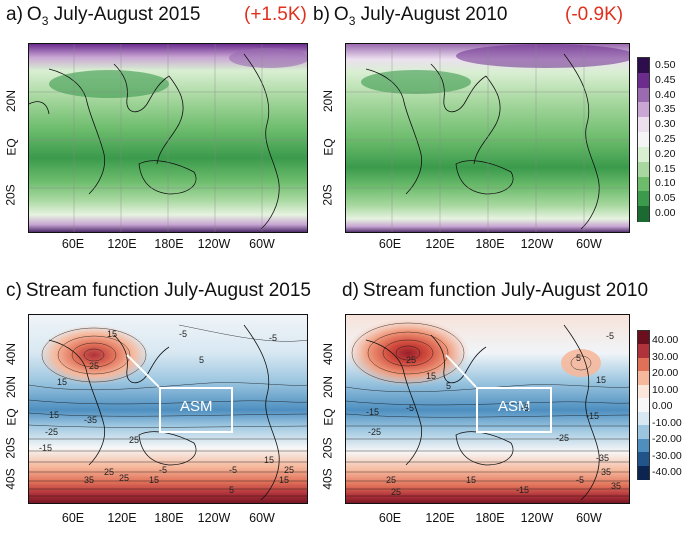  Describe the element at coordinates (328, 387) in the screenshot. I see `lat-label-d-20n: 20N` at that location.